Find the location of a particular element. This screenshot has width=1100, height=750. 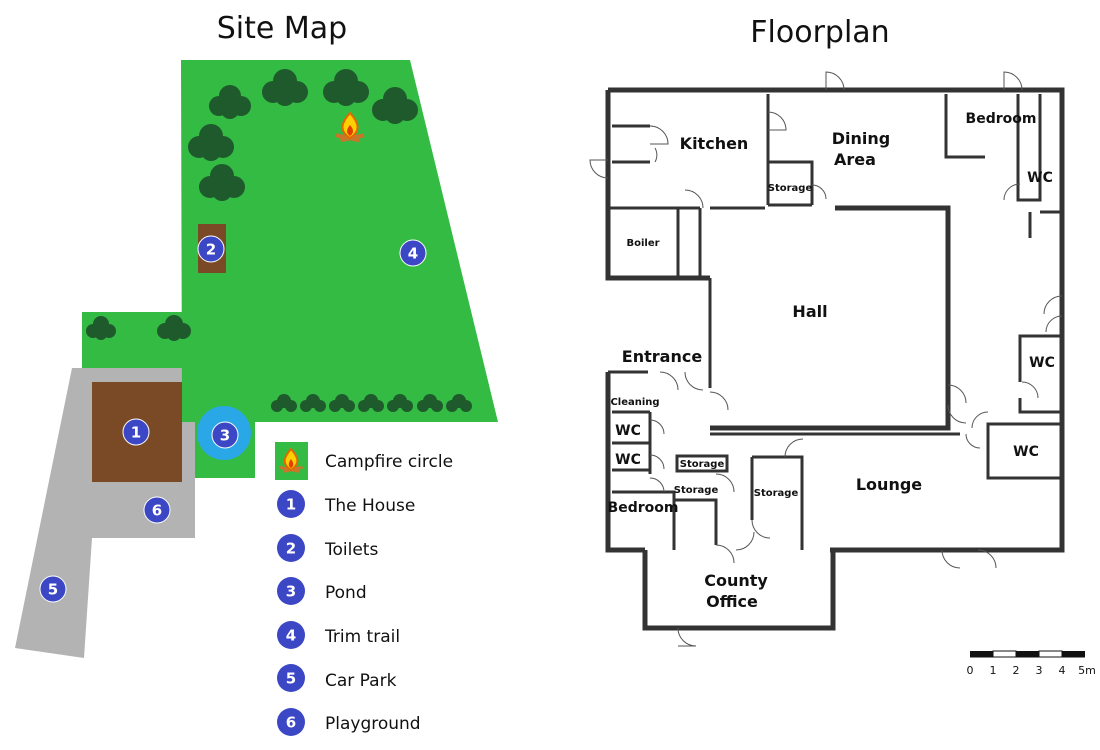

room-label-entrance: Entrance is located at coordinates (662, 356).